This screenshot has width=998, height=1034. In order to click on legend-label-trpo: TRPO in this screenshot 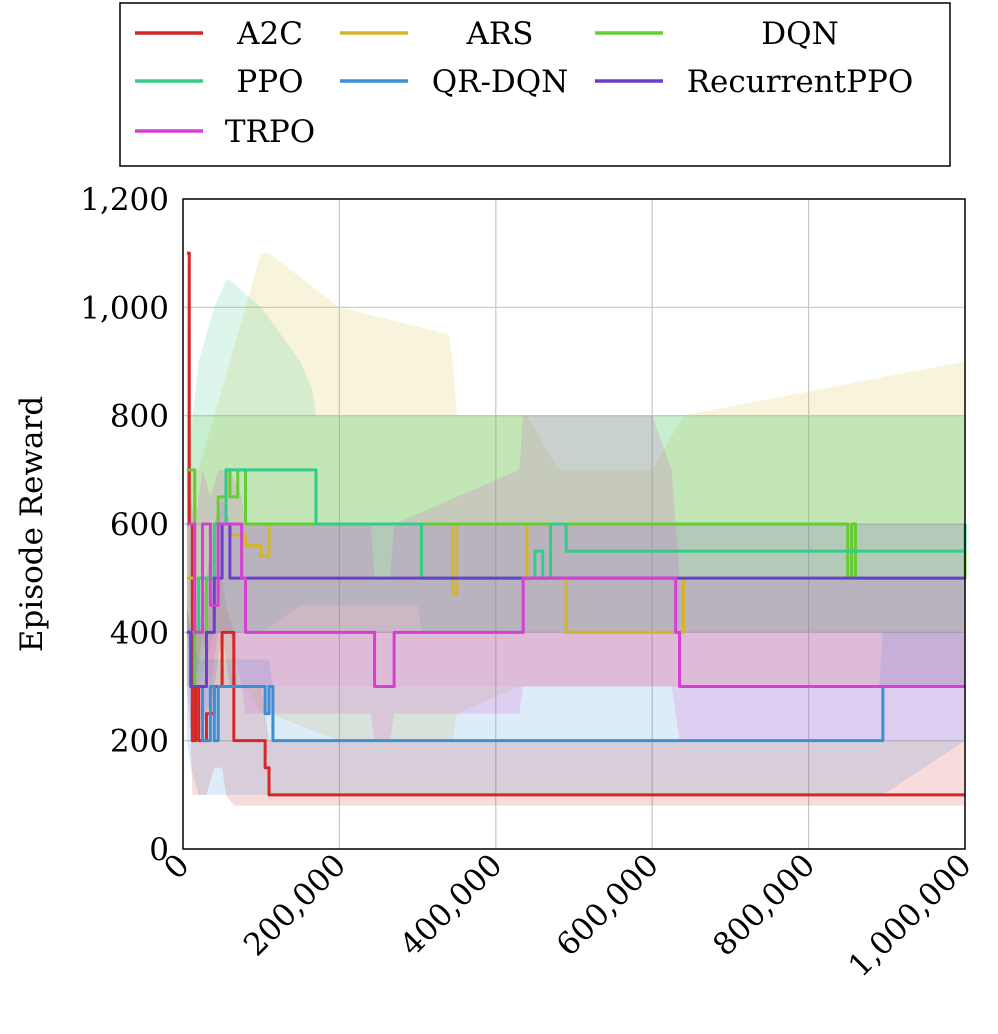, I will do `click(270, 132)`.